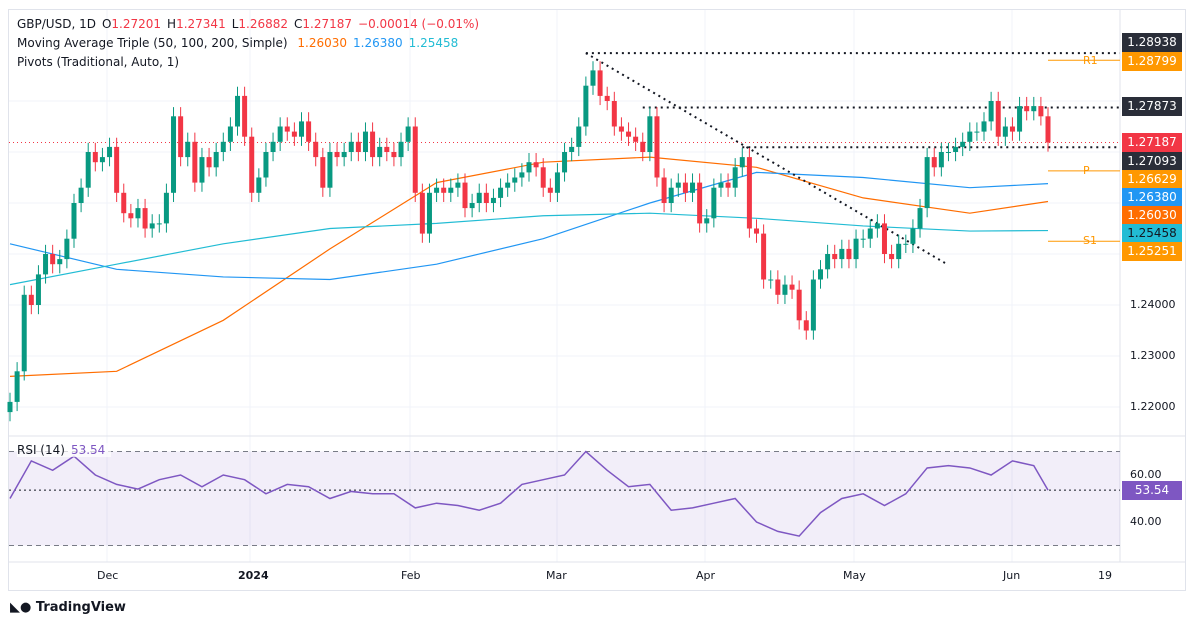 The image size is (1194, 627). What do you see at coordinates (108, 575) in the screenshot?
I see `time-tick: Dec` at bounding box center [108, 575].